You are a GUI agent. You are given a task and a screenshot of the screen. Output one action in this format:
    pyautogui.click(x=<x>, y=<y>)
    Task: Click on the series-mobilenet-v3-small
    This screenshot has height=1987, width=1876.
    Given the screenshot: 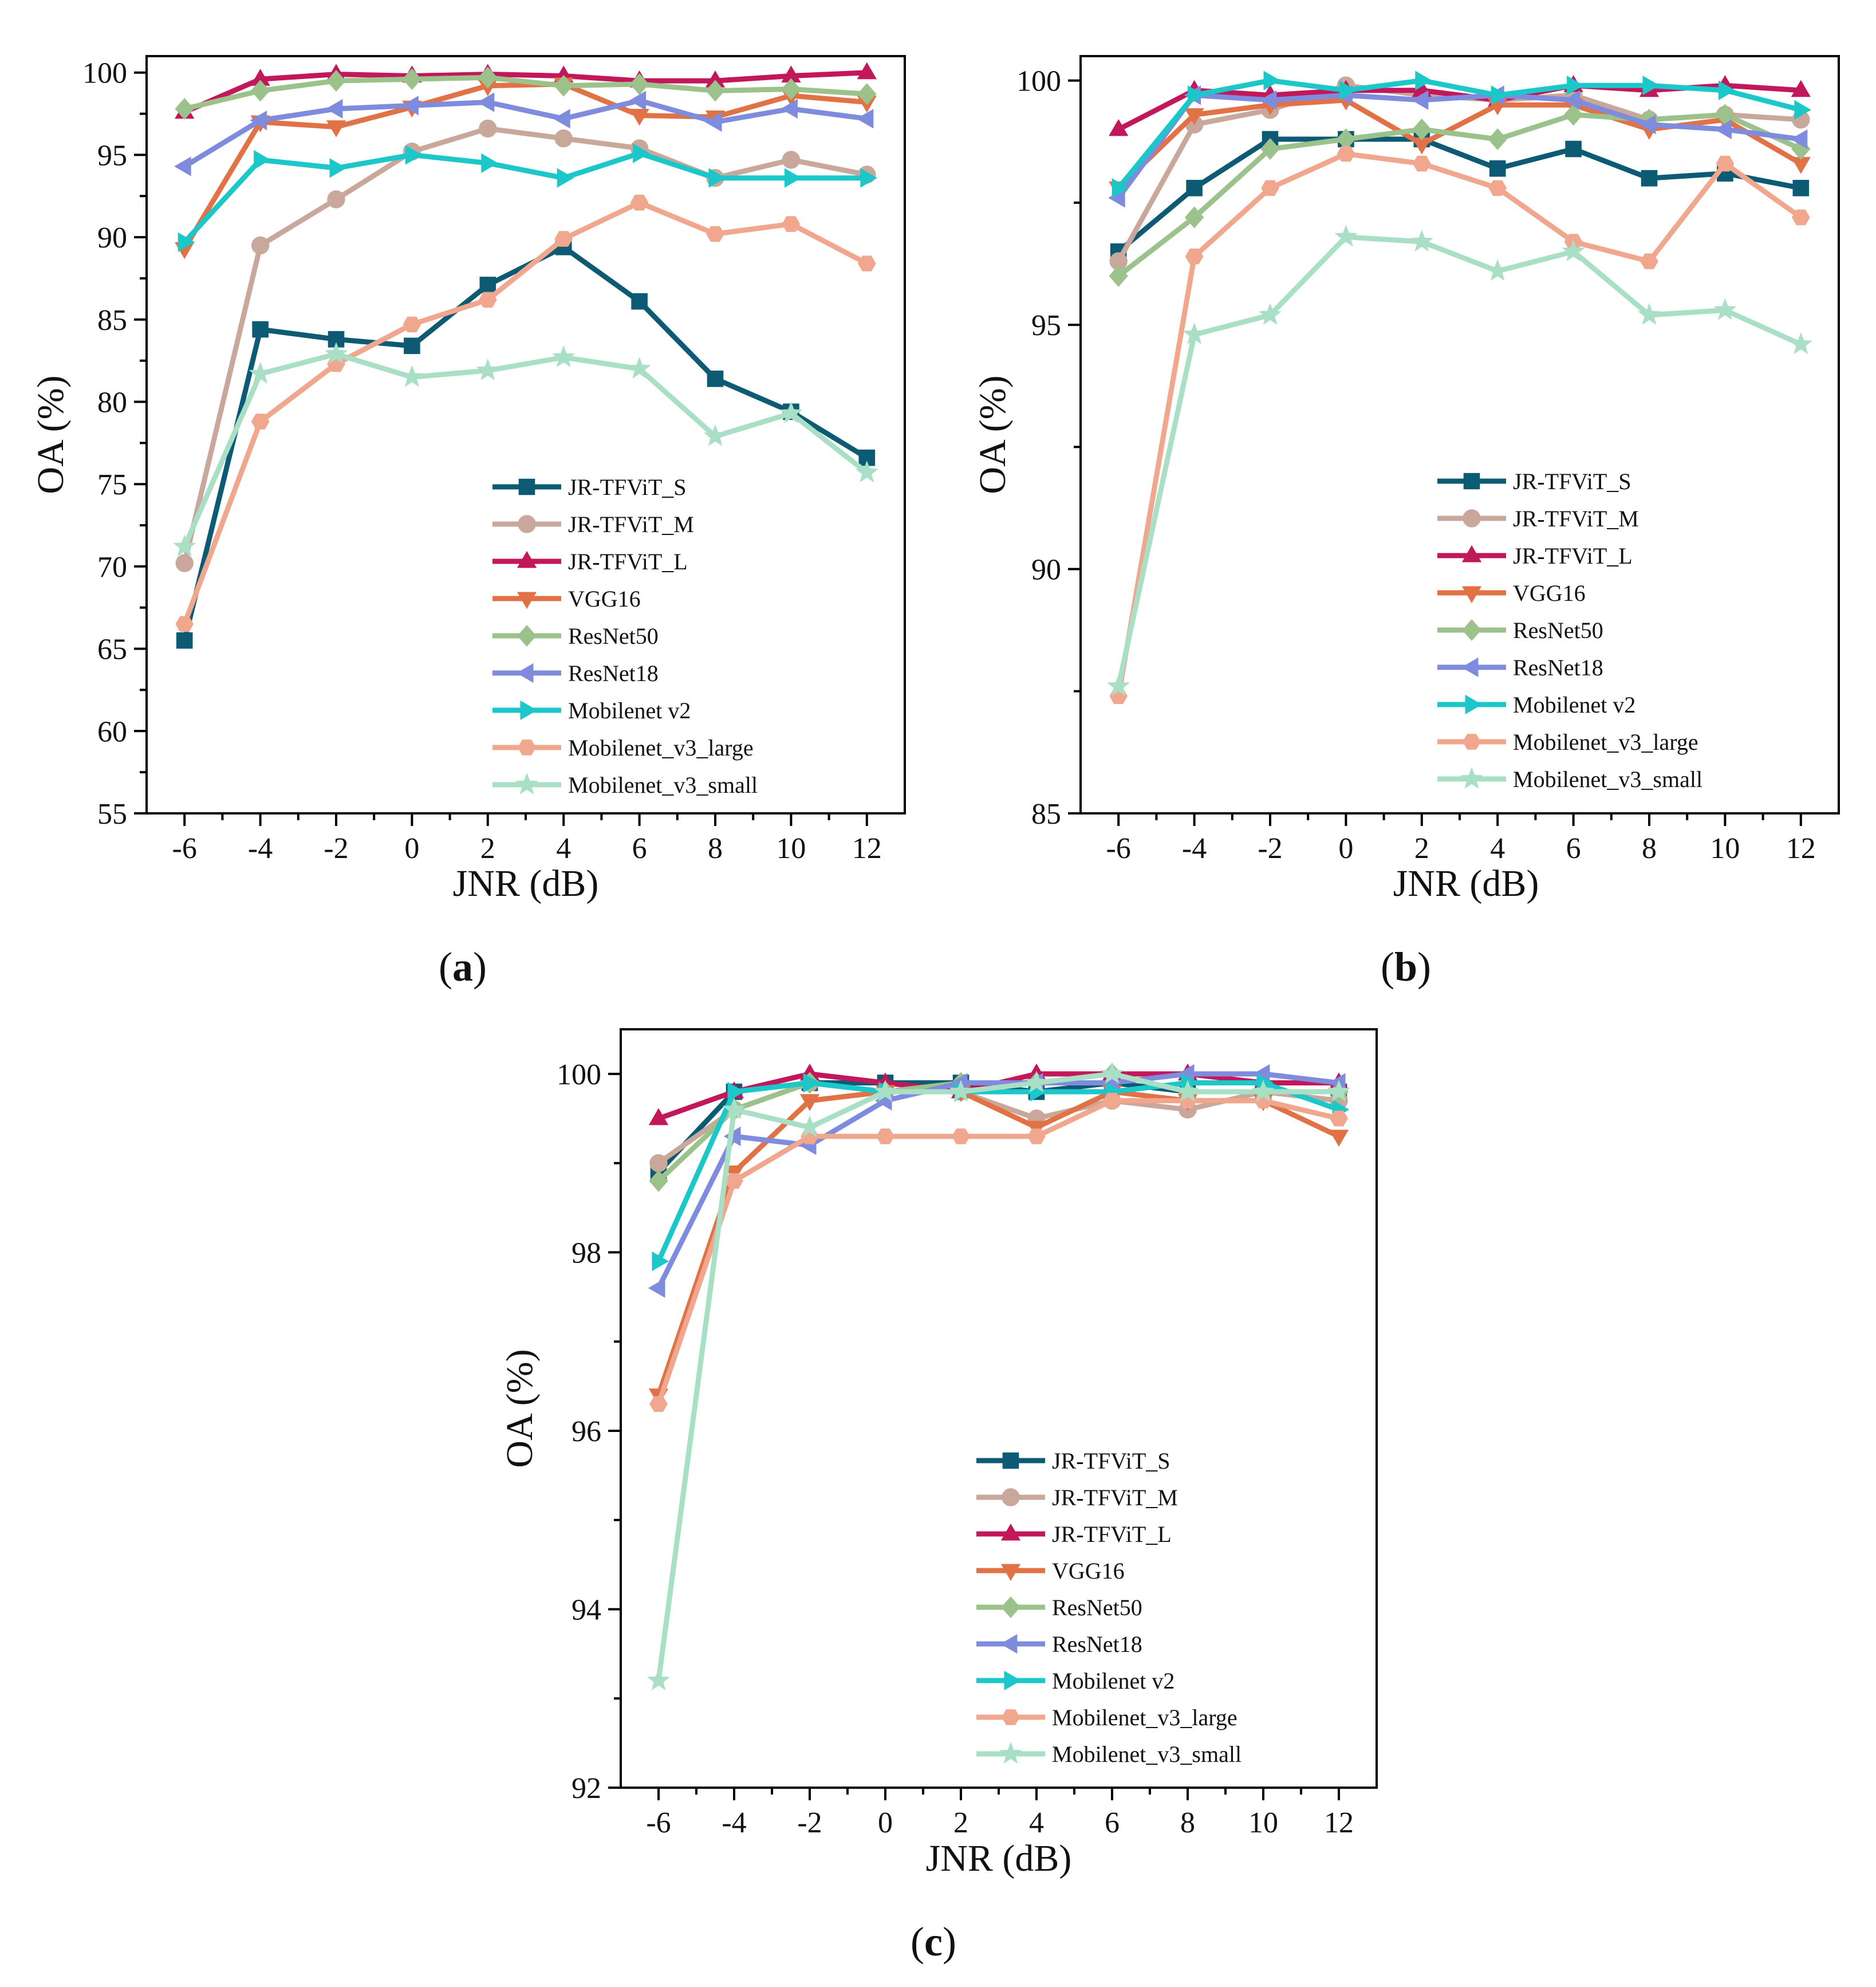 What is the action you would take?
    pyautogui.click(x=998, y=1376)
    